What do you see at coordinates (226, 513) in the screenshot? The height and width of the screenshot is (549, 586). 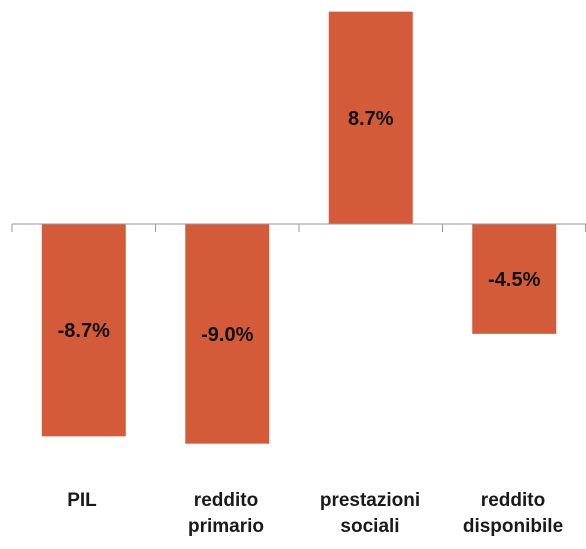 I see `category-label: reddito primario` at bounding box center [226, 513].